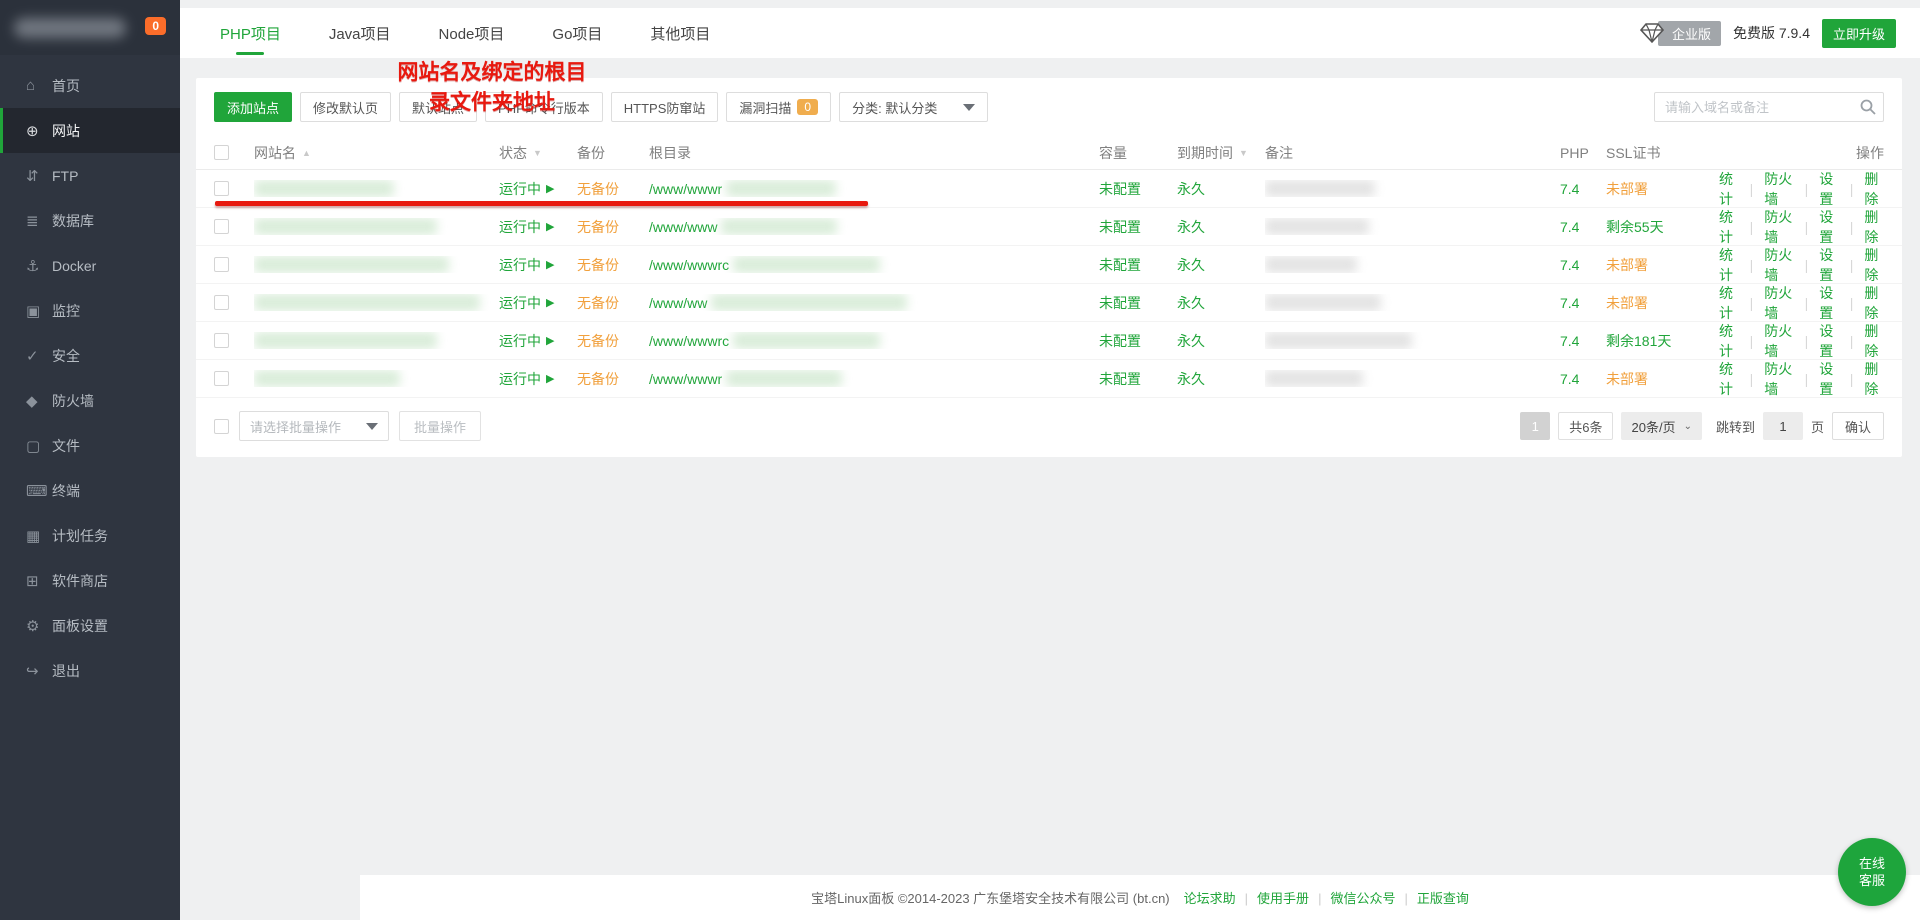 The image size is (1920, 920). What do you see at coordinates (1221, 153) in the screenshot?
I see `header-col-6: 到期时间 ▼` at bounding box center [1221, 153].